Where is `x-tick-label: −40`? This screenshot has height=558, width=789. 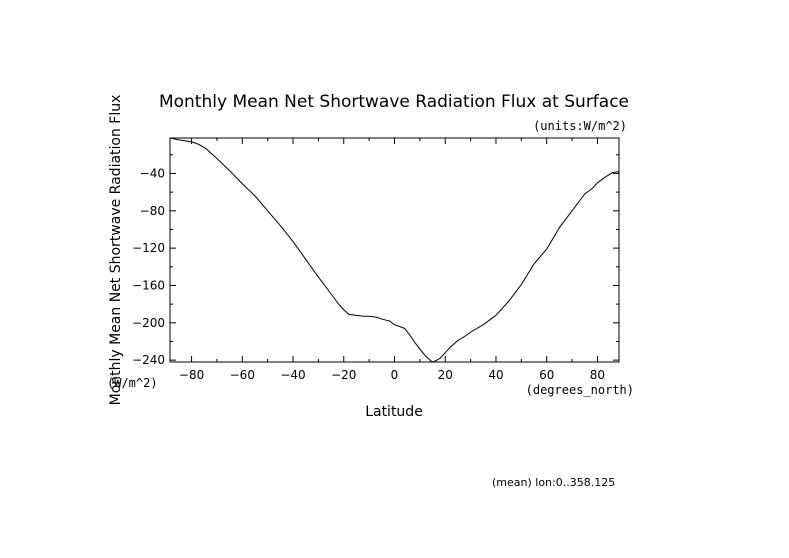 x-tick-label: −40 is located at coordinates (292, 375).